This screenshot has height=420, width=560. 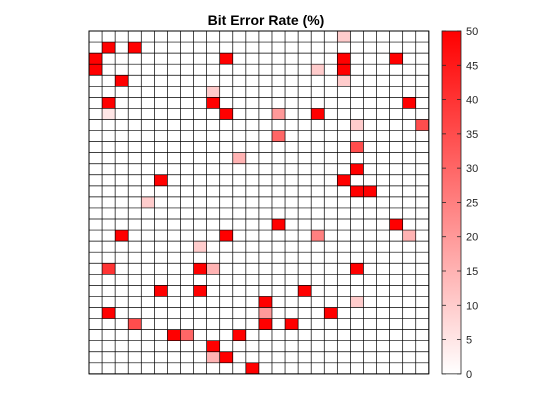 I want to click on colorbar: 0 5 10 15 20 25 30 35 40 45 50, so click(x=459, y=203).